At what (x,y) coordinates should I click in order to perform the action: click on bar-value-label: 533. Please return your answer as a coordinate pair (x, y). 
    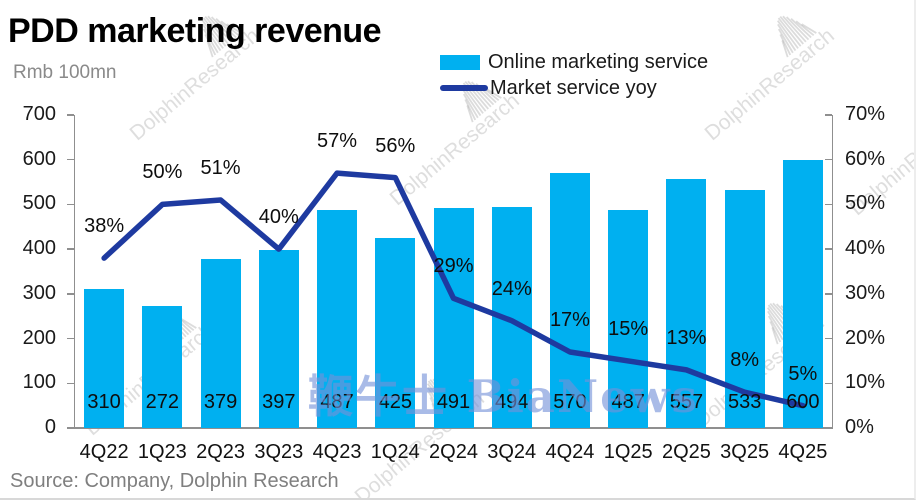
    Looking at the image, I should click on (744, 402).